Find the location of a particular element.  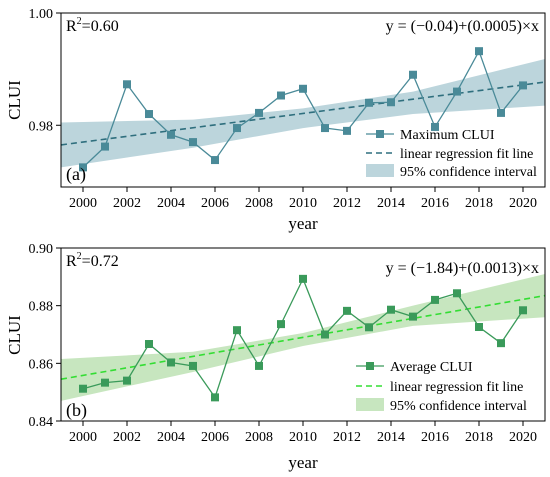

r-squared-value: =0.72 is located at coordinates (100, 261).